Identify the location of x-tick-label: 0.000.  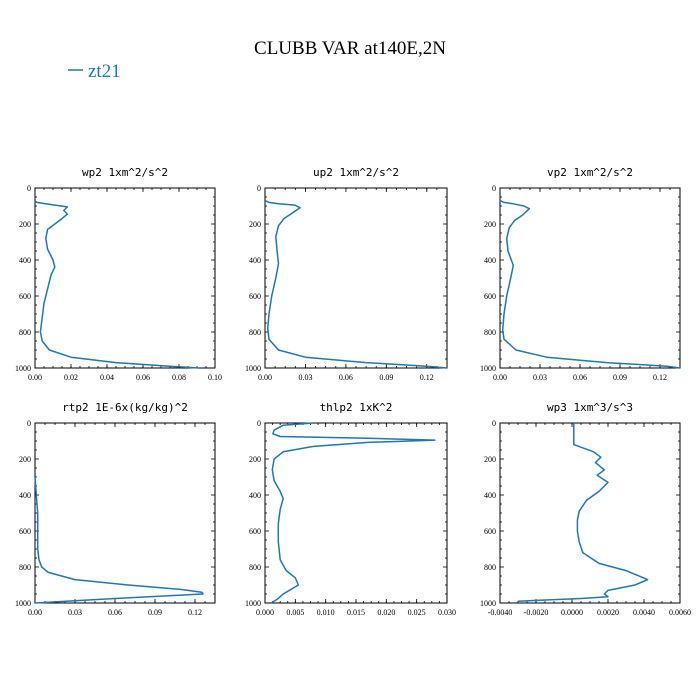
(265, 612).